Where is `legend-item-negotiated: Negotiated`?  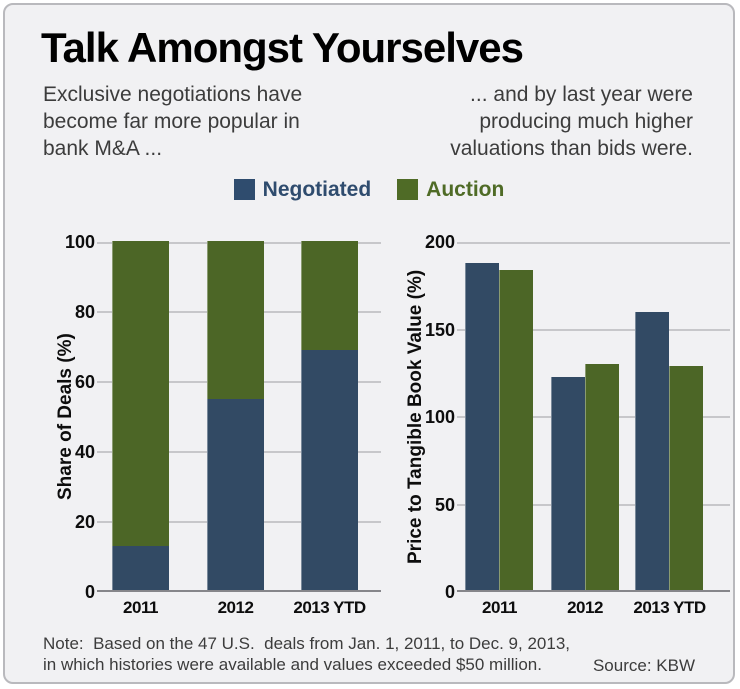
legend-item-negotiated: Negotiated is located at coordinates (302, 189).